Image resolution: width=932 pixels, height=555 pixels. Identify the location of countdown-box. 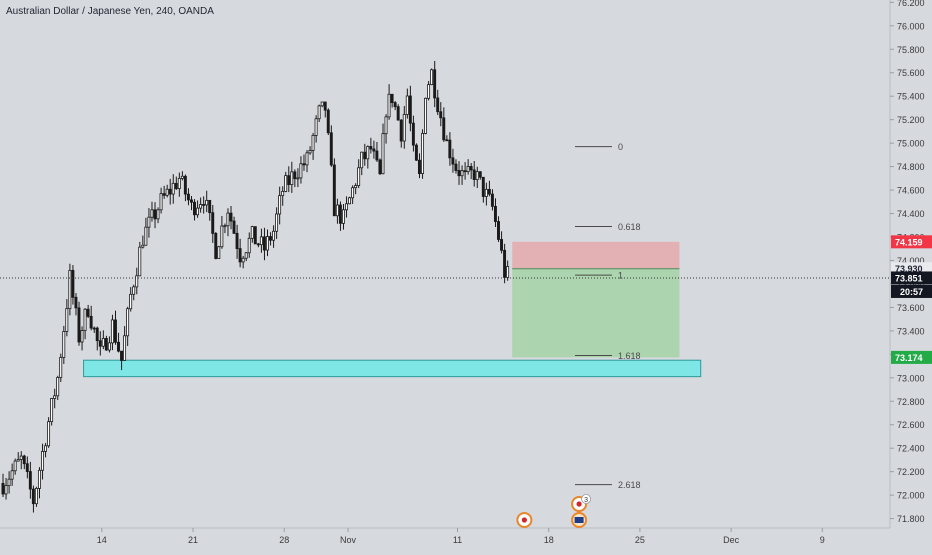
(911, 291).